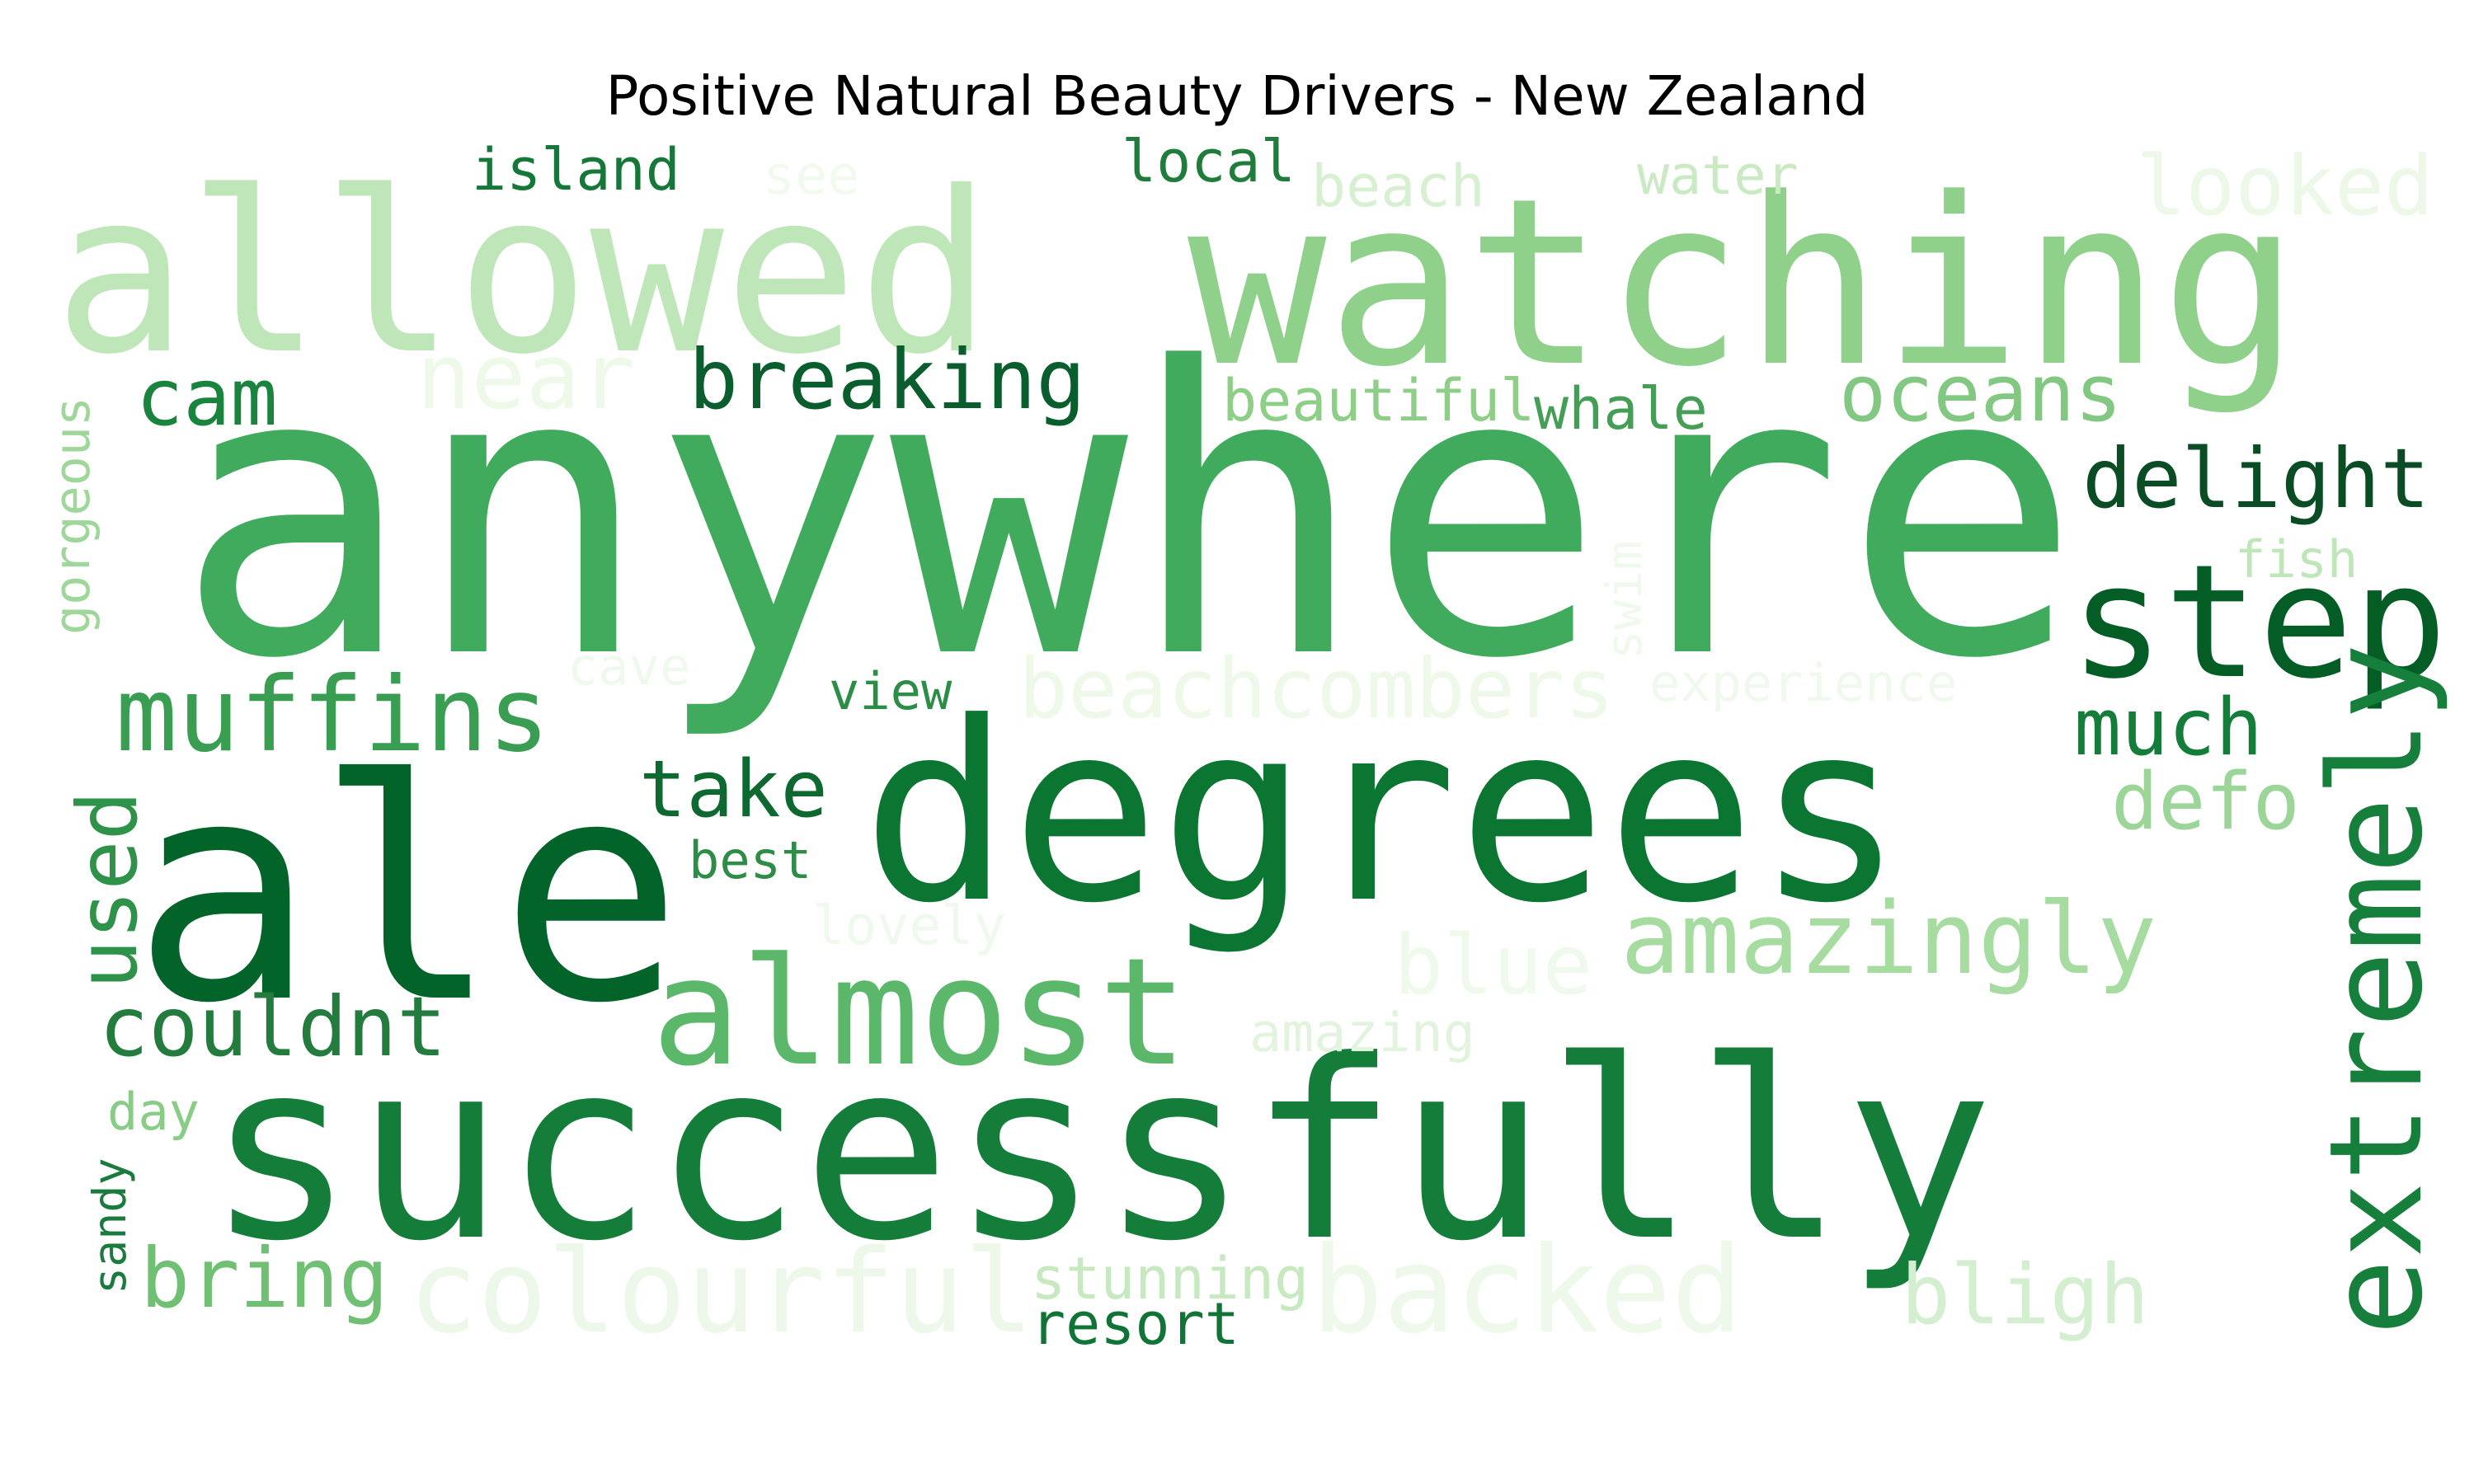 The image size is (2474, 1484). I want to click on word-watching: watching, so click(1744, 283).